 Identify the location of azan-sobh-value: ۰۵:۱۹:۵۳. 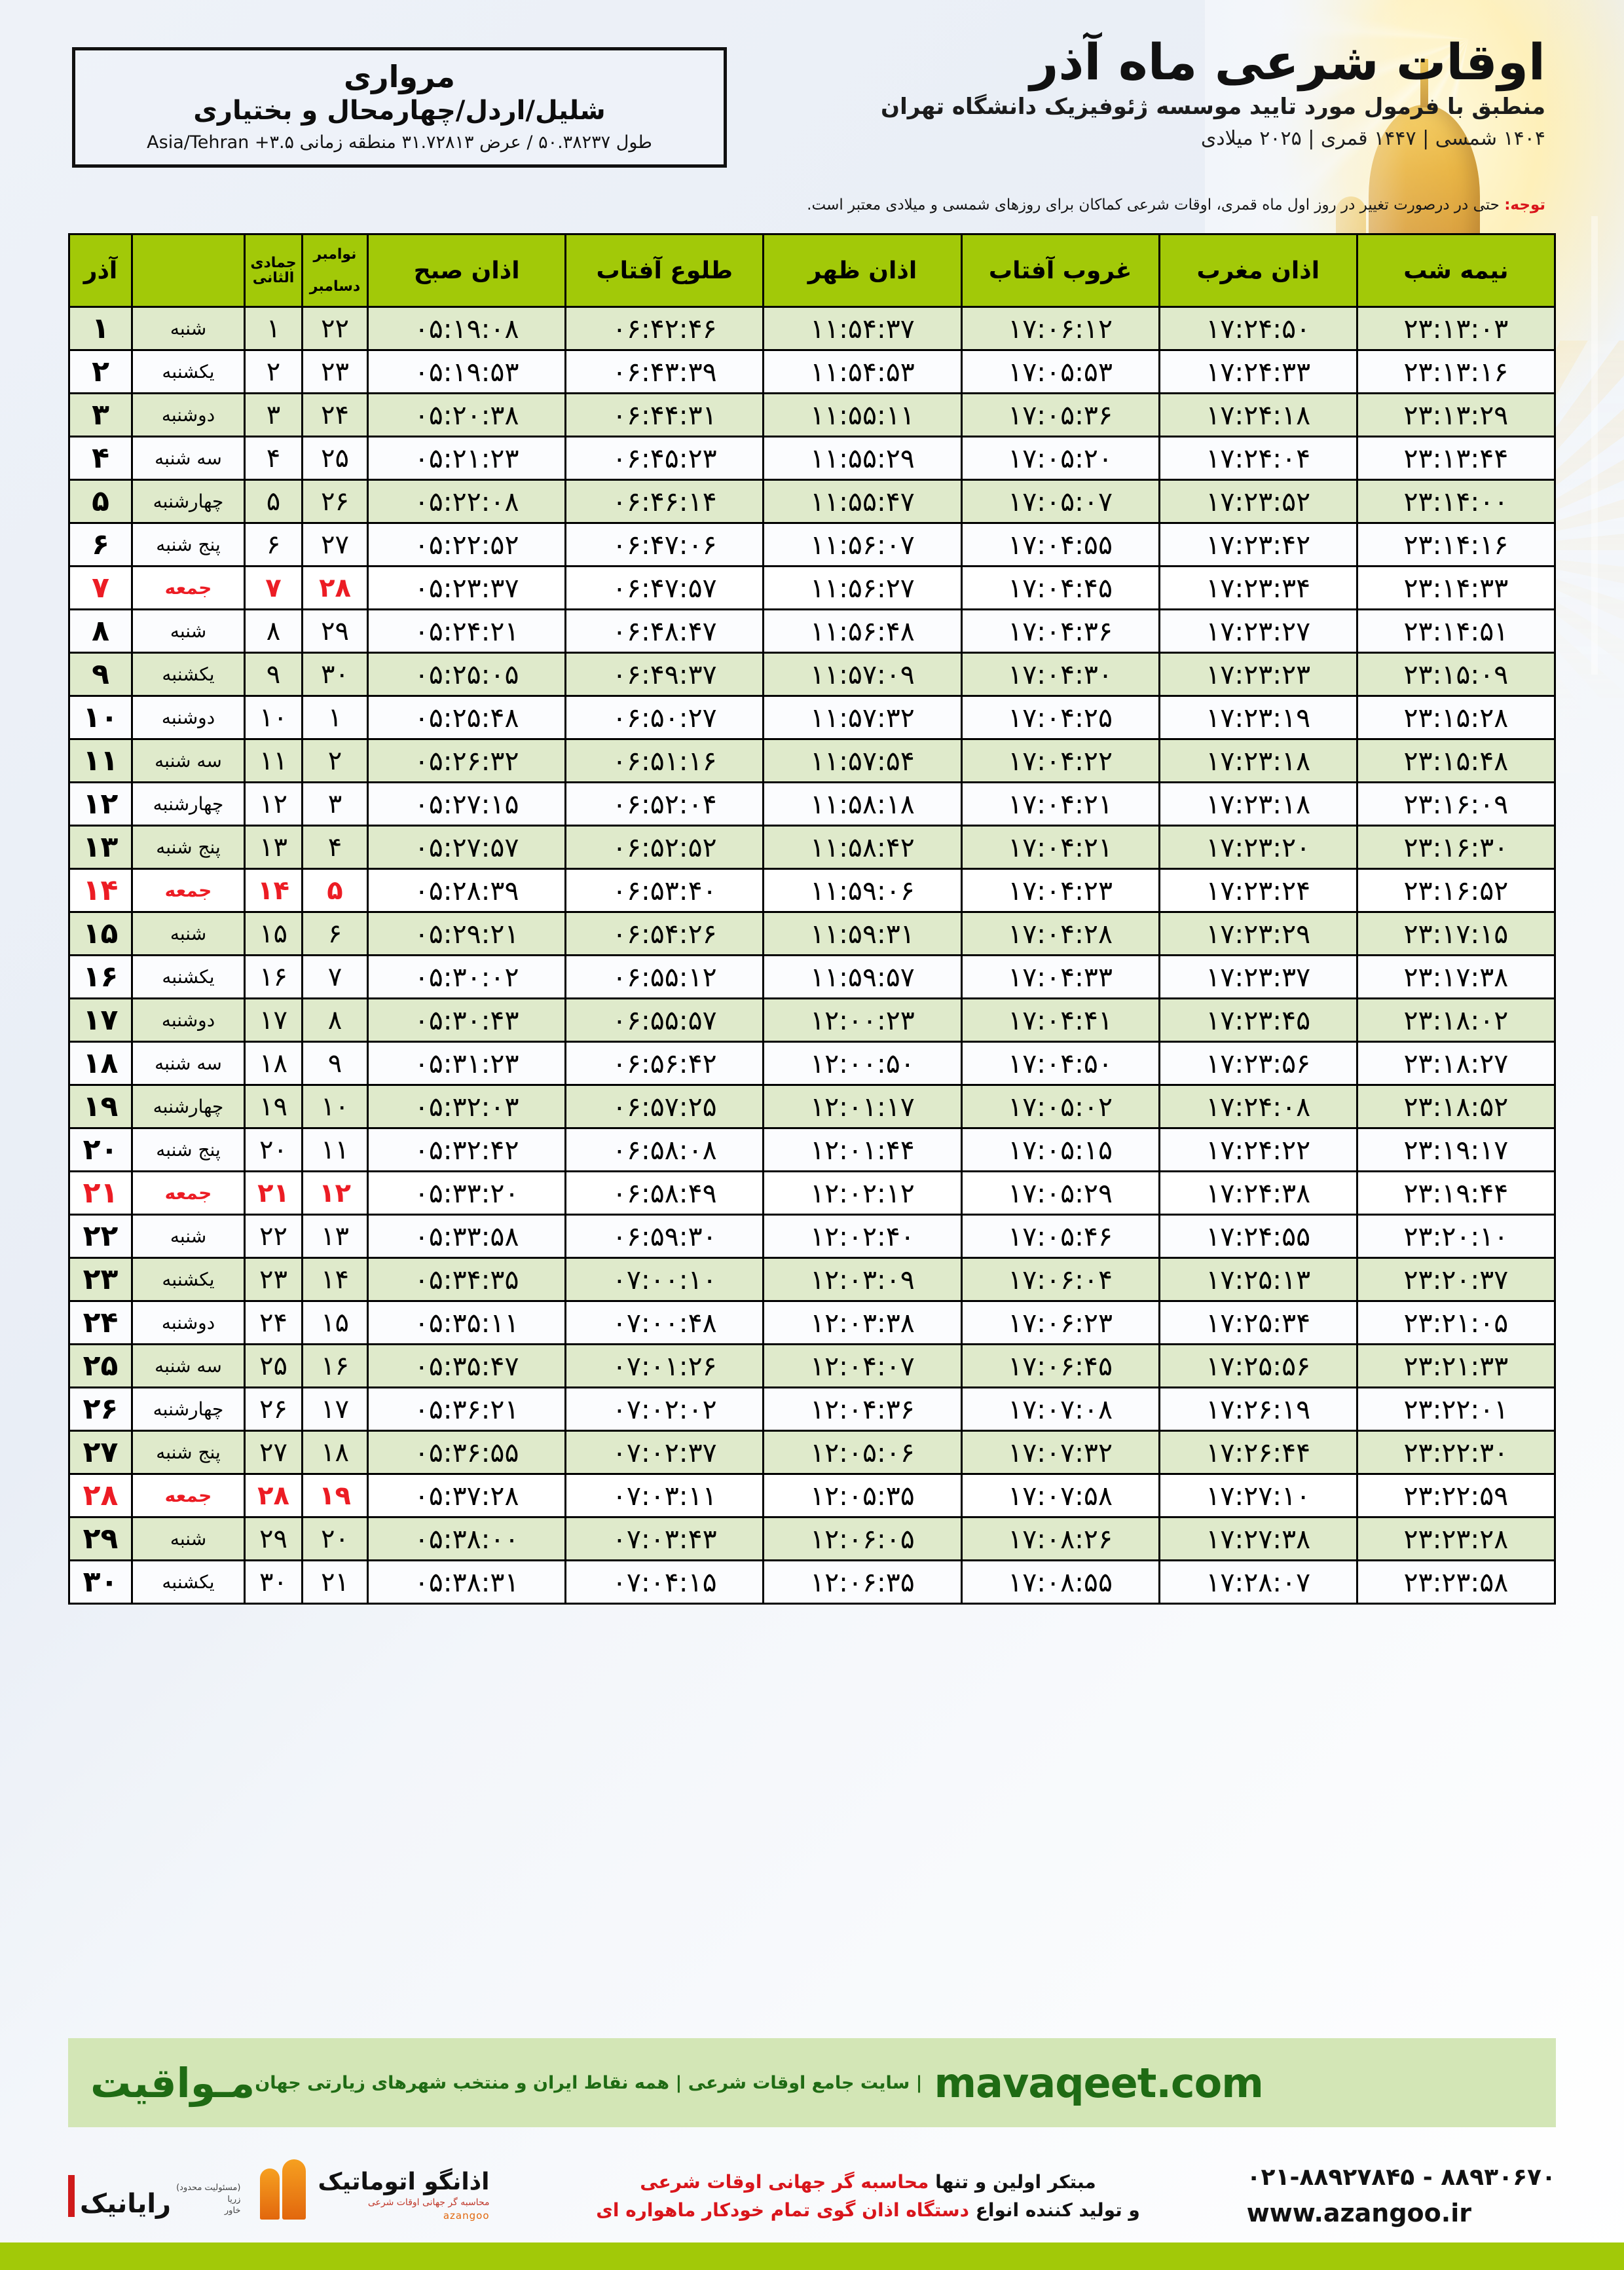
(466, 371).